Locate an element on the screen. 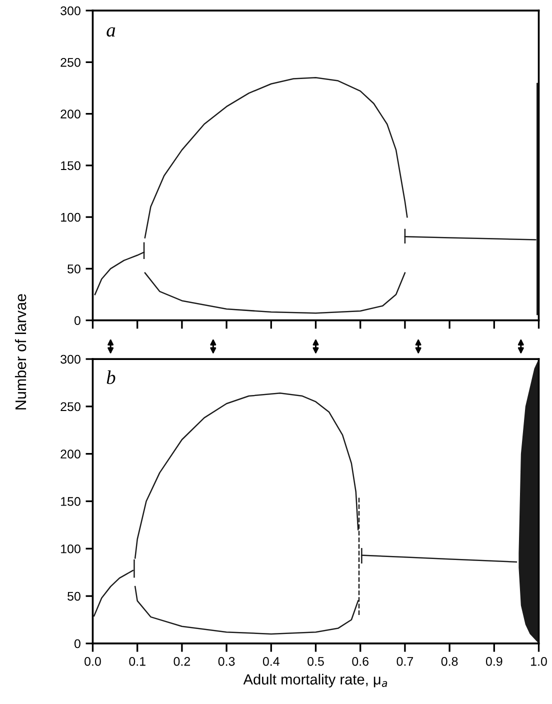 The width and height of the screenshot is (552, 704). x-axis-title: Adult mortality rate, μ$_{a}$ is located at coordinates (315, 681).